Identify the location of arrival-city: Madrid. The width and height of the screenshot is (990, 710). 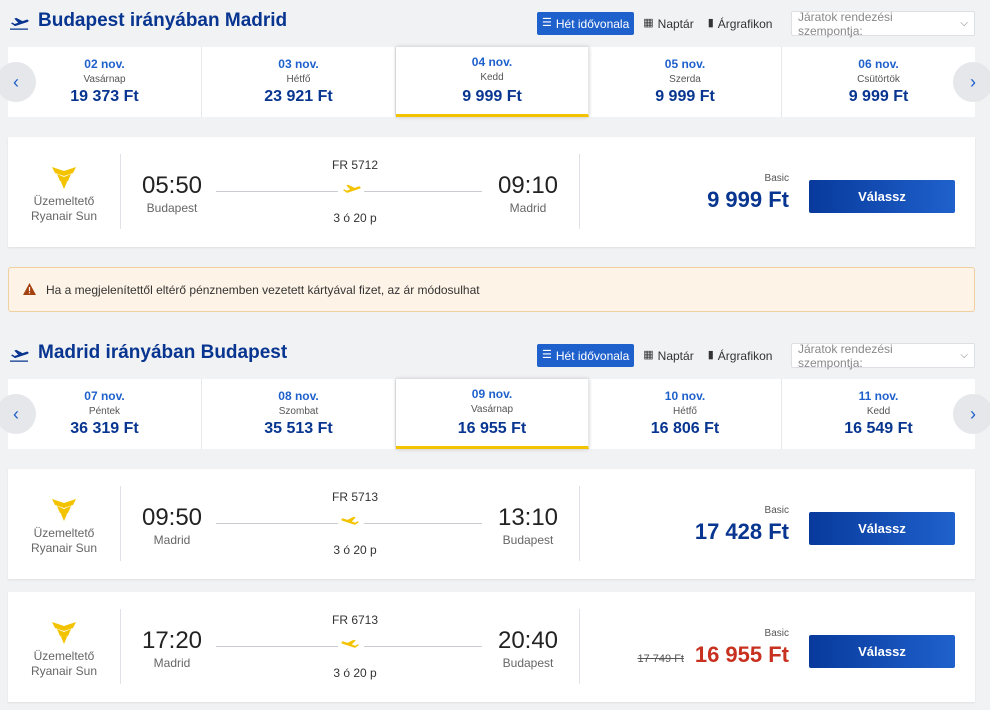
(528, 208).